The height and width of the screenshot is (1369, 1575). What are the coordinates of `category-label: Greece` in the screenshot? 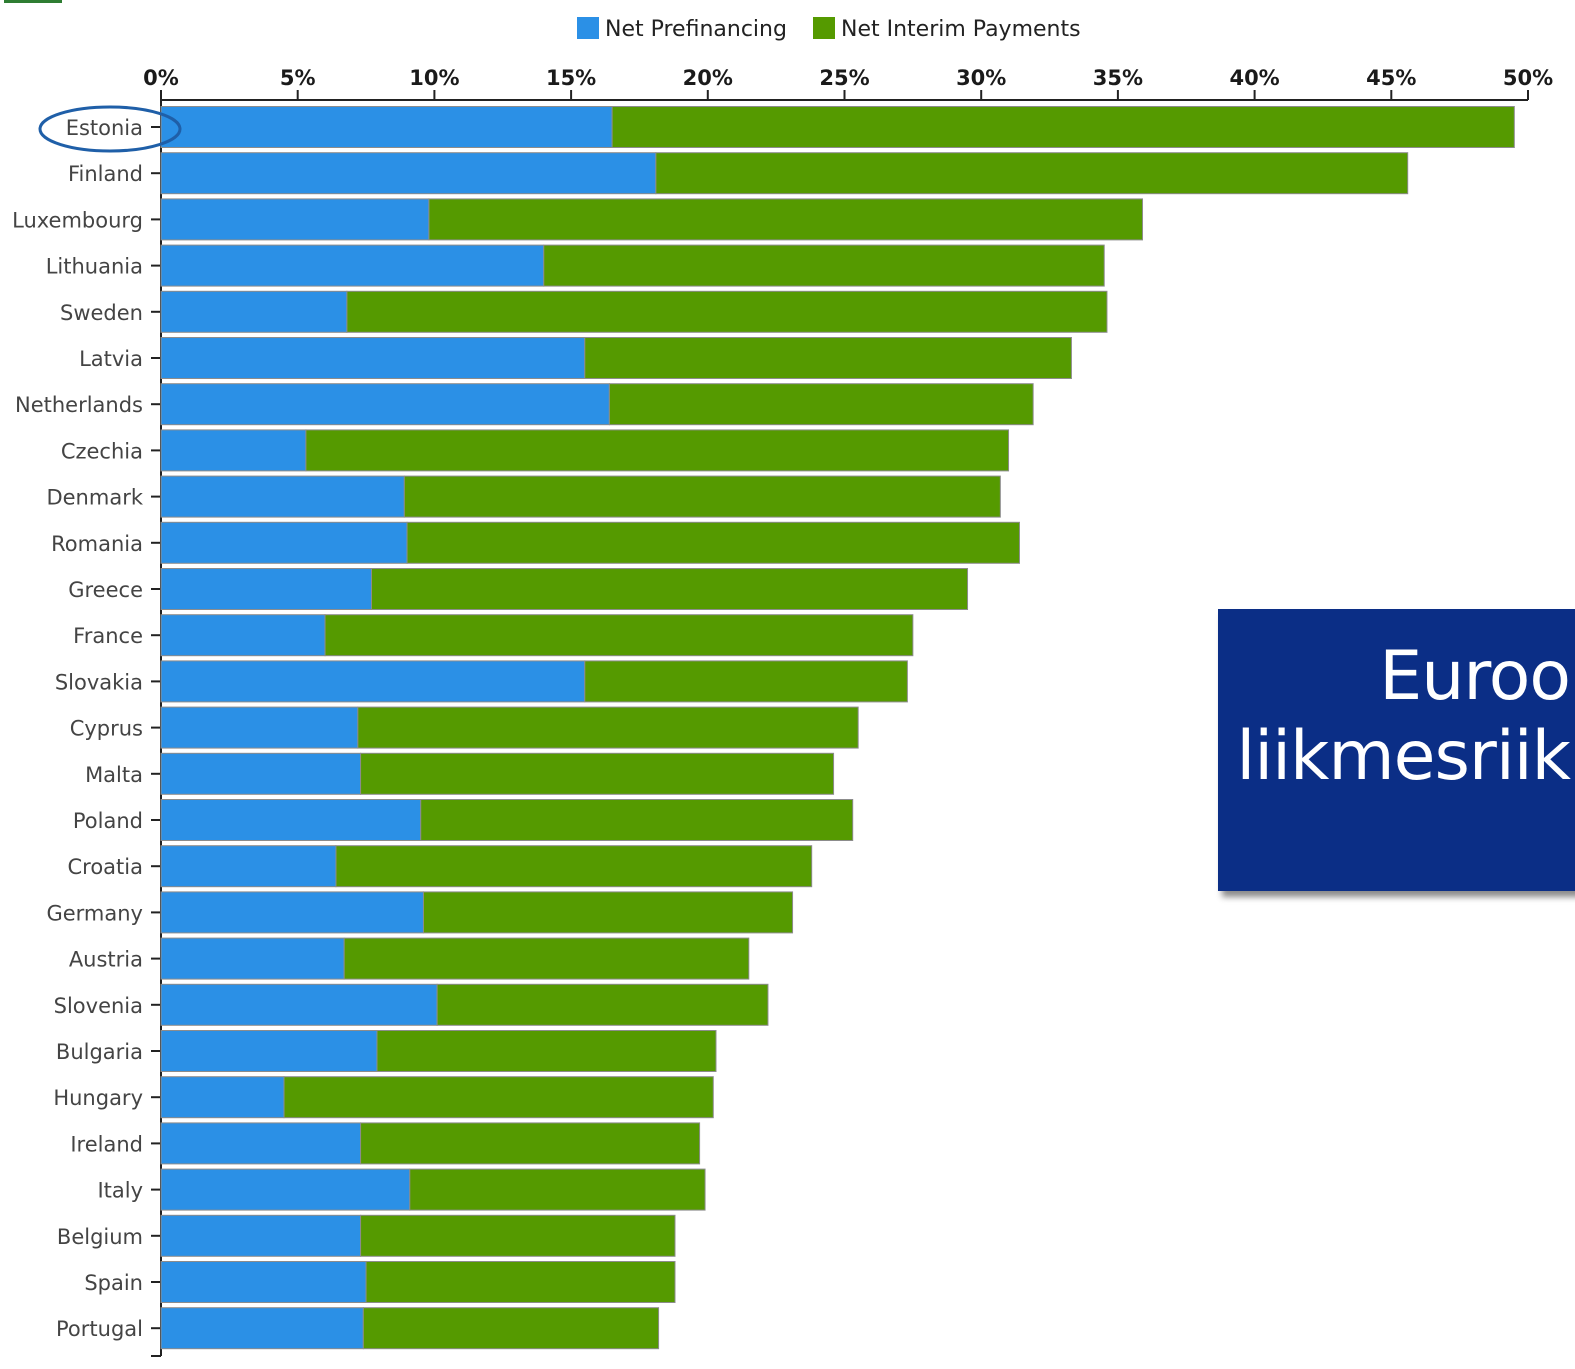 It's located at (105, 590).